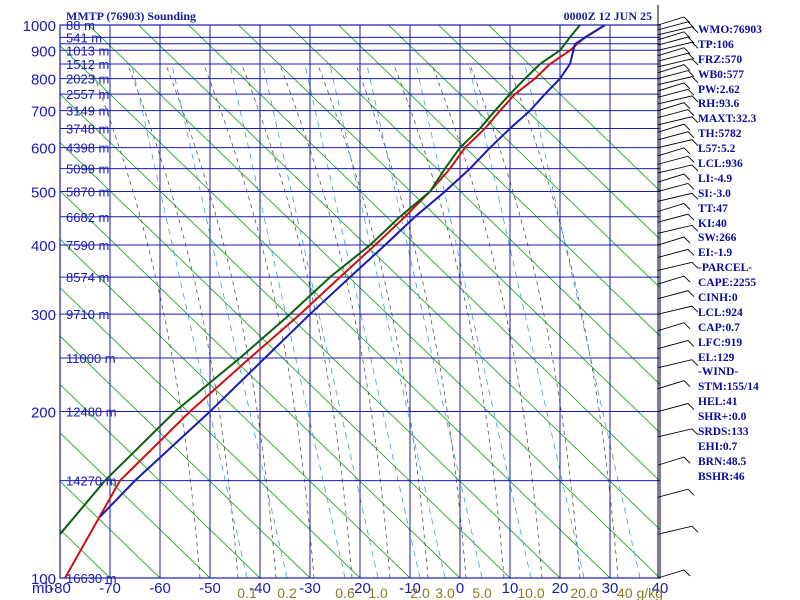 This screenshot has width=800, height=600. What do you see at coordinates (482, 592) in the screenshot?
I see `mixing-ratio-label: 5.0` at bounding box center [482, 592].